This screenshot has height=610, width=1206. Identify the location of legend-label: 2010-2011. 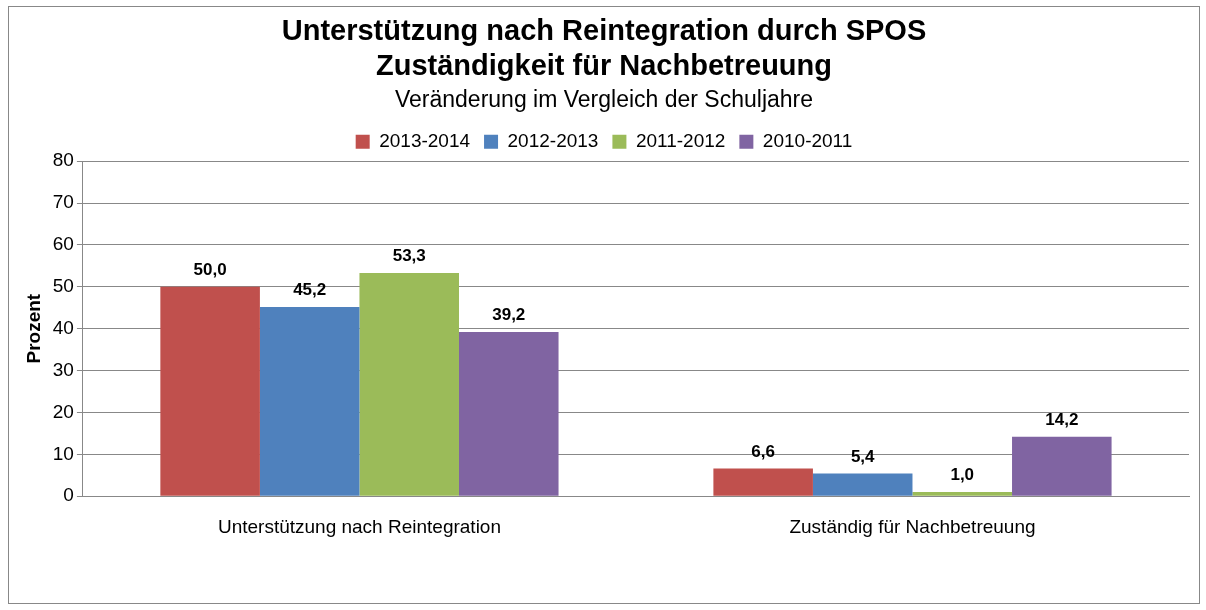
(807, 140).